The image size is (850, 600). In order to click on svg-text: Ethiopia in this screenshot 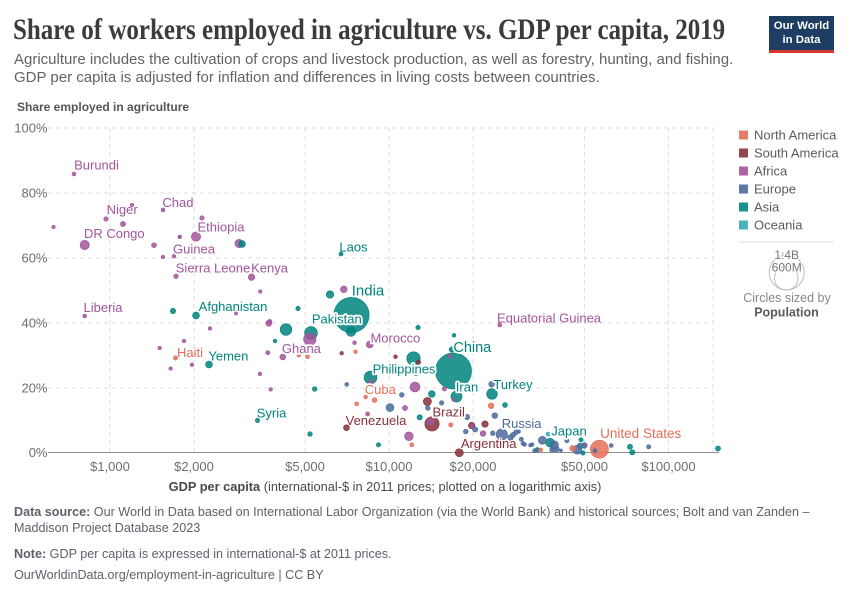, I will do `click(222, 227)`.